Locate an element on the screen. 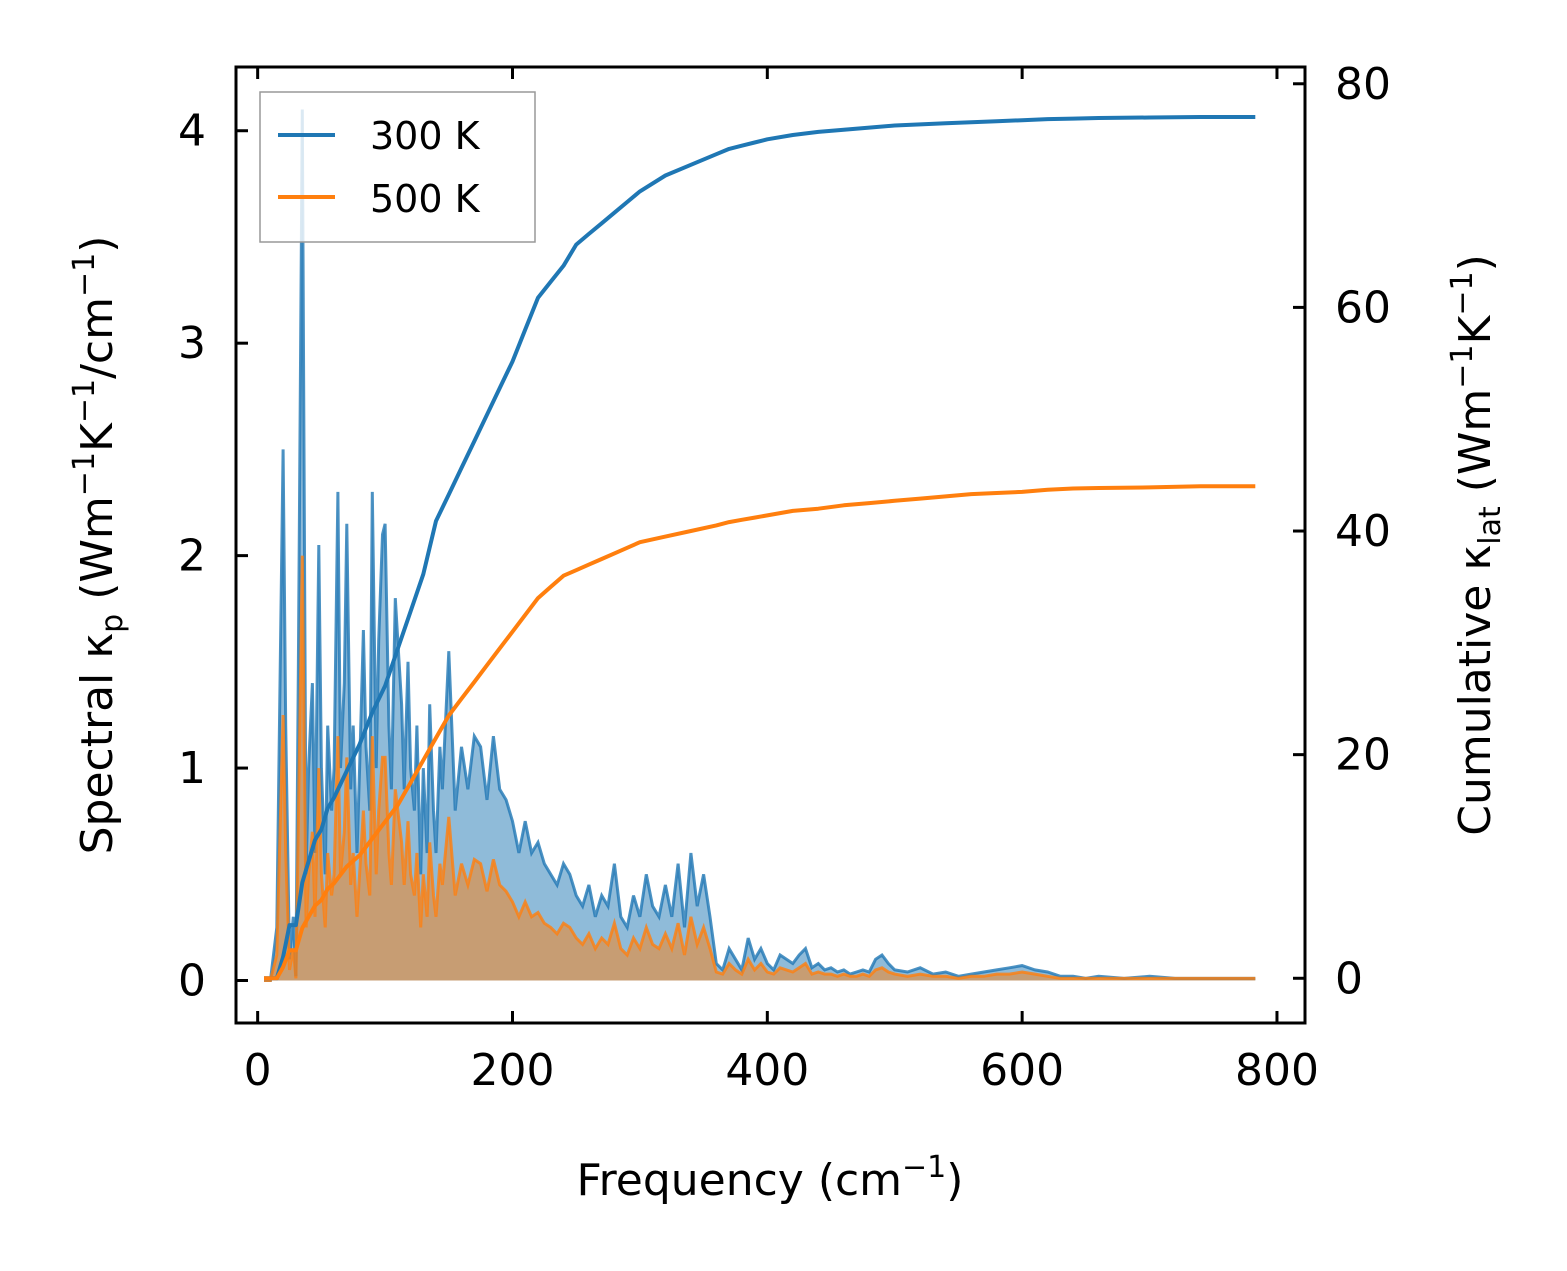 The height and width of the screenshot is (1271, 1567). x-tick-label: 0 is located at coordinates (258, 1070).